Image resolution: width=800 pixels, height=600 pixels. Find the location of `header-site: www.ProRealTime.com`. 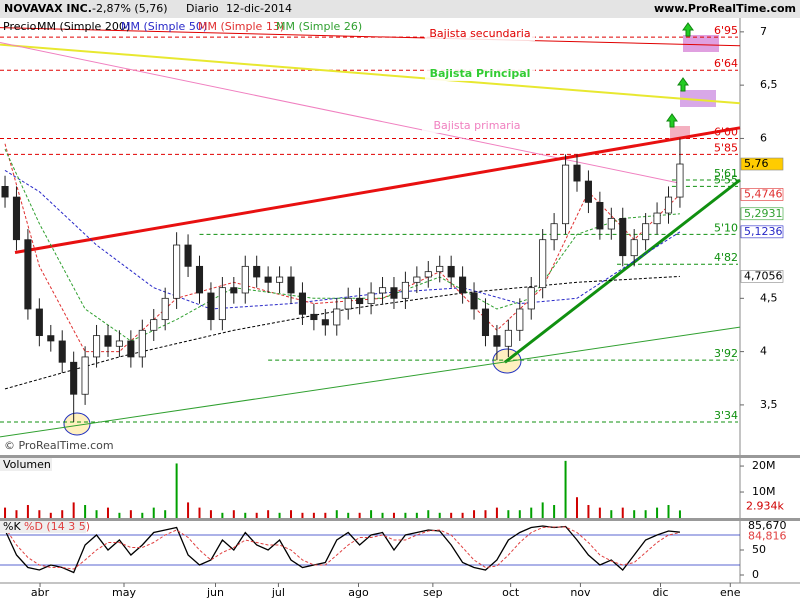

header-site: www.ProRealTime.com is located at coordinates (725, 8).